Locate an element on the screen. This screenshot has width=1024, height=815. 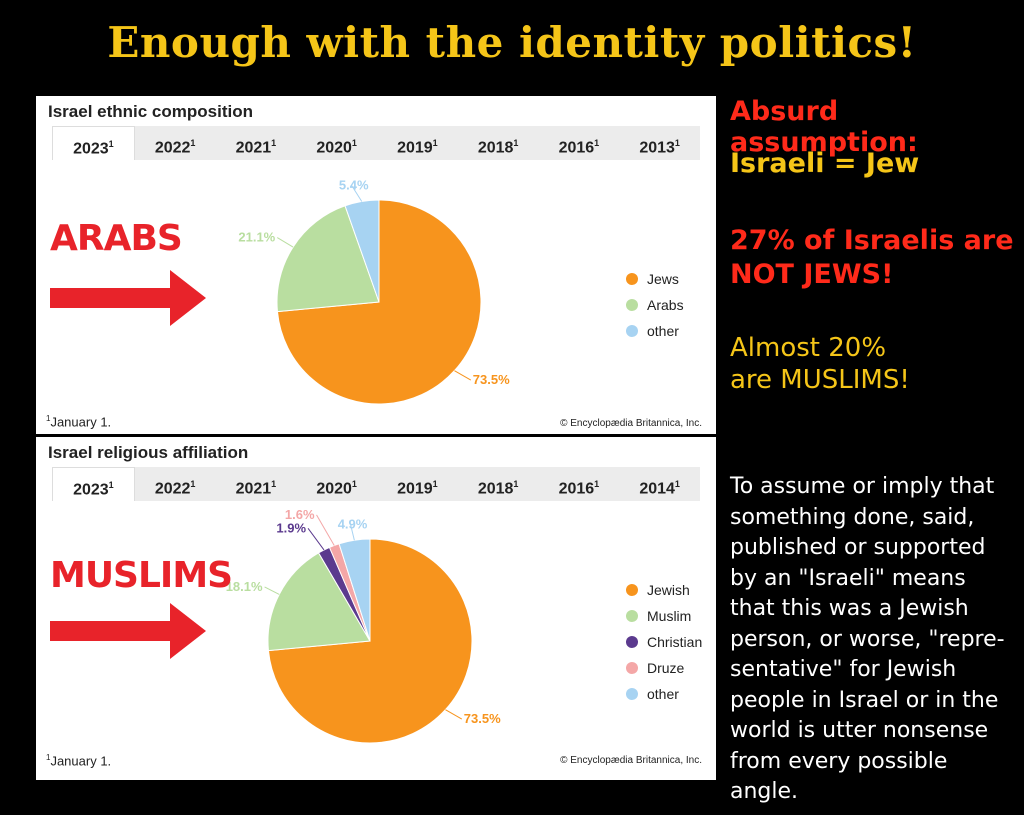
legend-label: Druze is located at coordinates (666, 668).